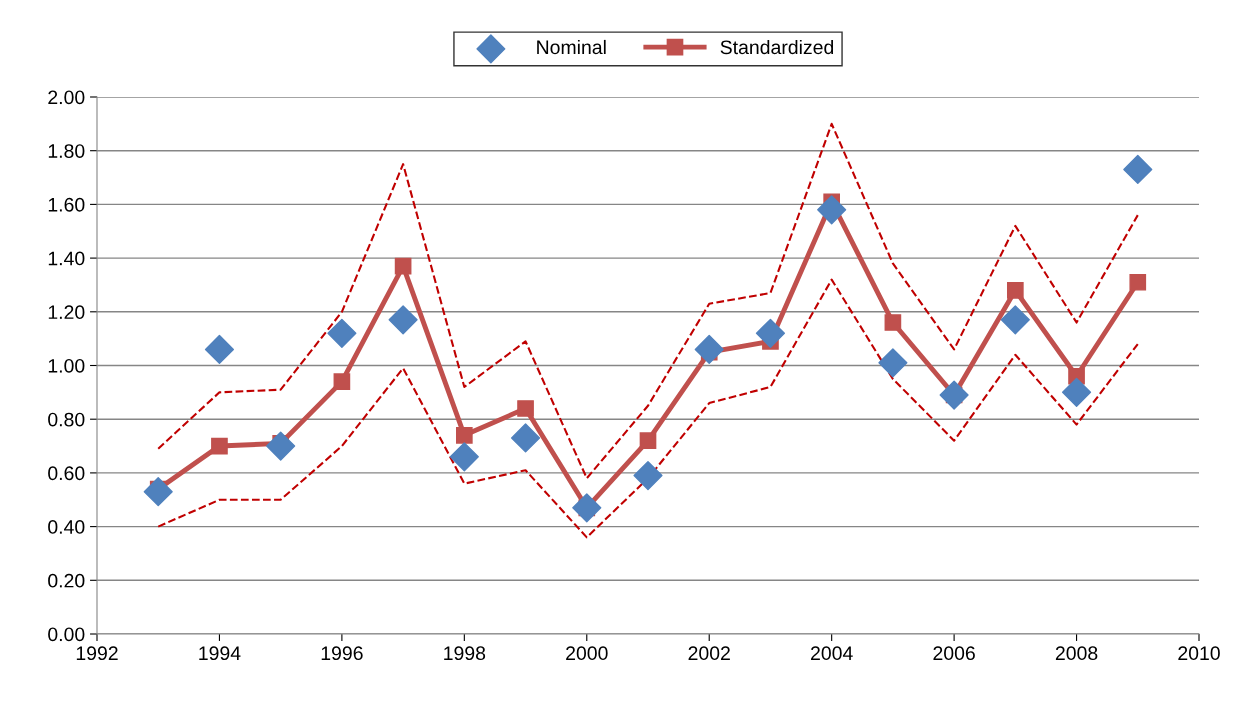  Describe the element at coordinates (571, 47) in the screenshot. I see `legend-label: Nominal` at that location.